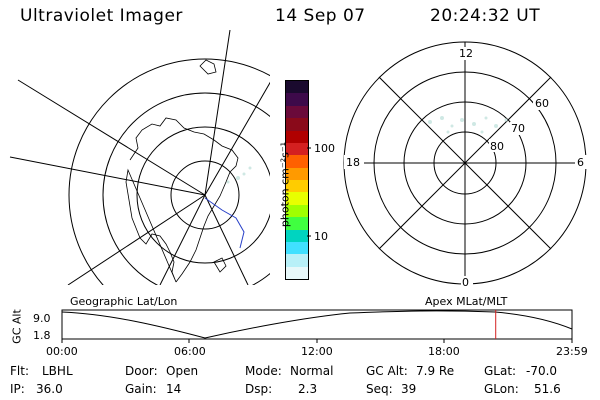 Image resolution: width=600 pixels, height=400 pixels. I want to click on ip-label: IP:, so click(17, 389).